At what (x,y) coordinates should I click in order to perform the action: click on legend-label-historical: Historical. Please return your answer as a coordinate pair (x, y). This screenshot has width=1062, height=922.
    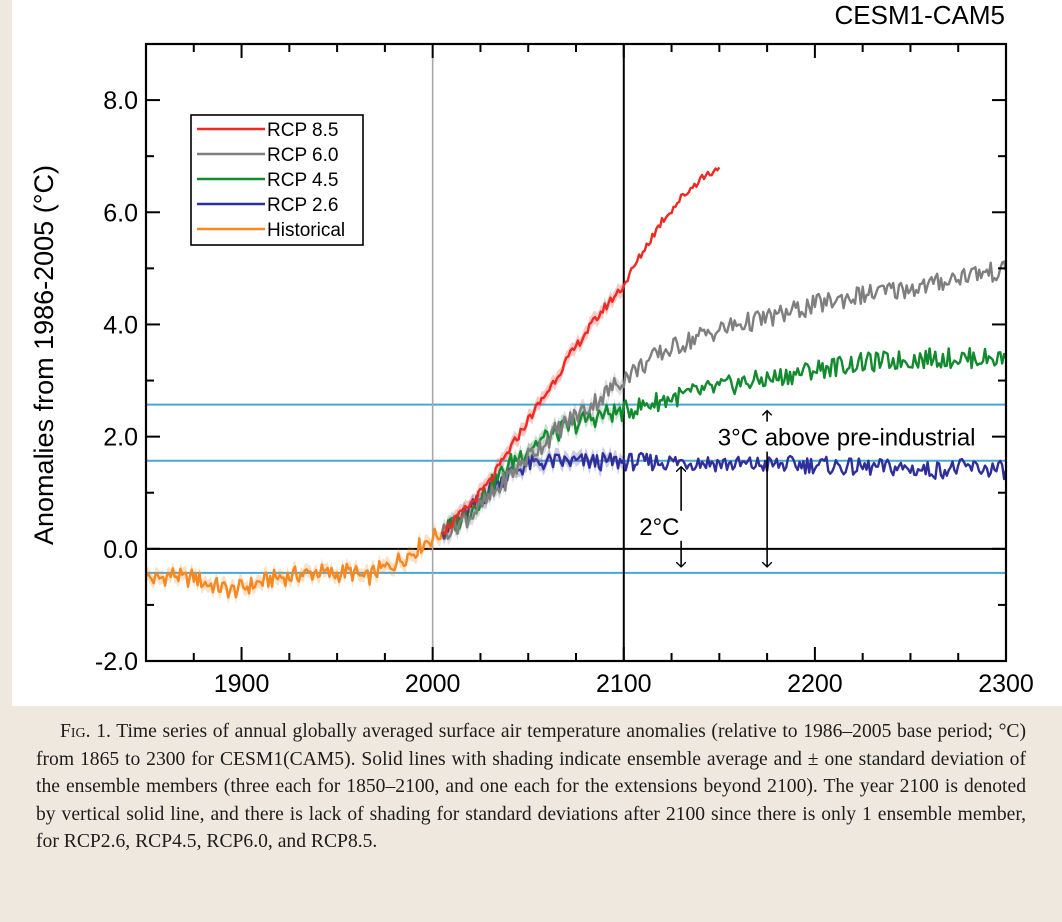
    Looking at the image, I should click on (306, 230).